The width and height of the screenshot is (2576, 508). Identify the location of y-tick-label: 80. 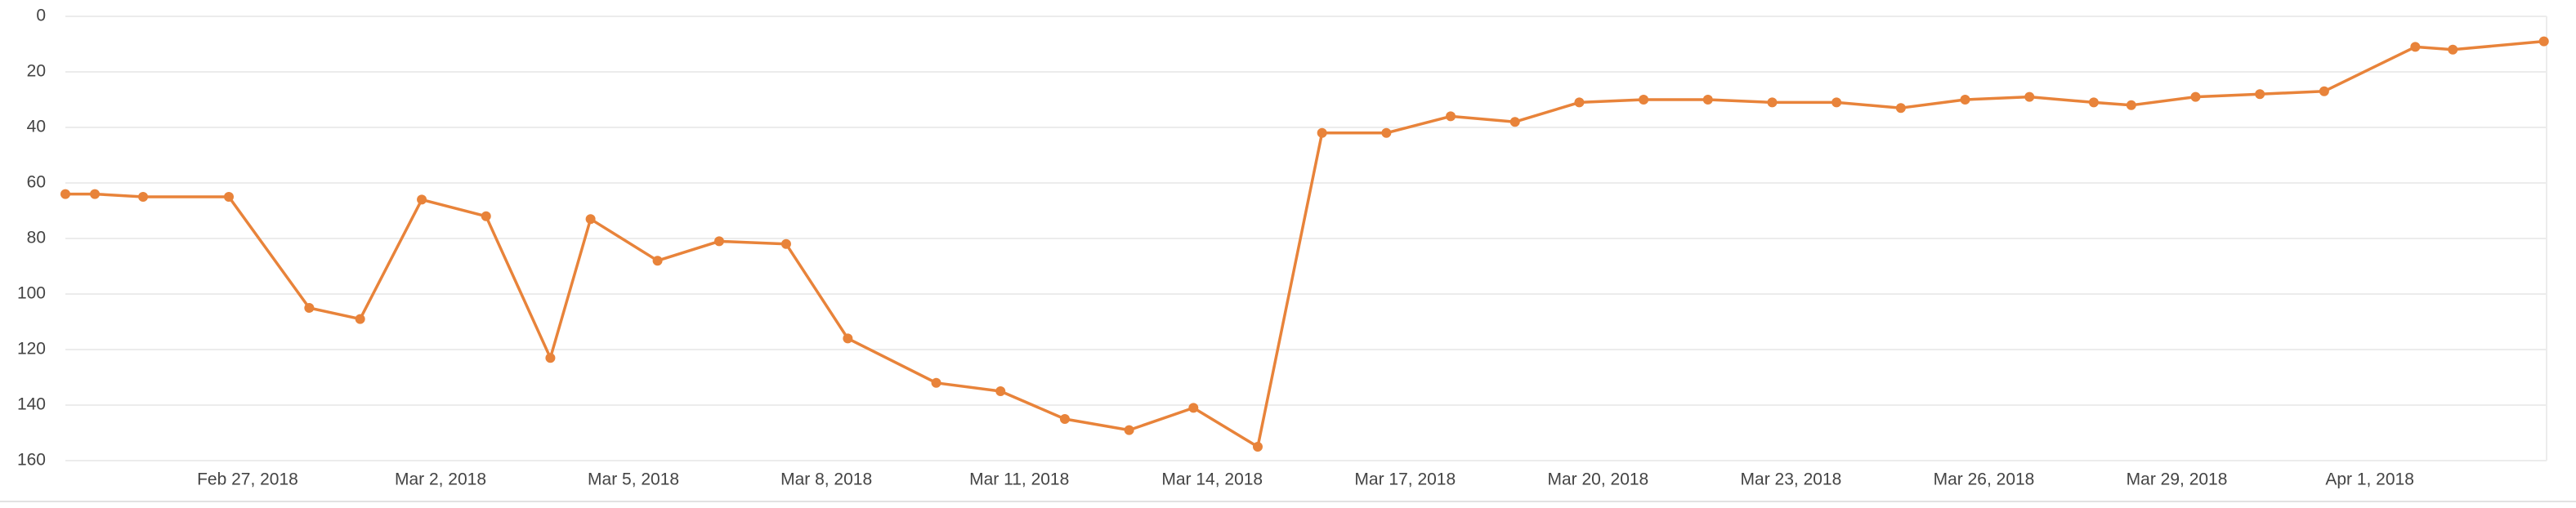
(36, 238).